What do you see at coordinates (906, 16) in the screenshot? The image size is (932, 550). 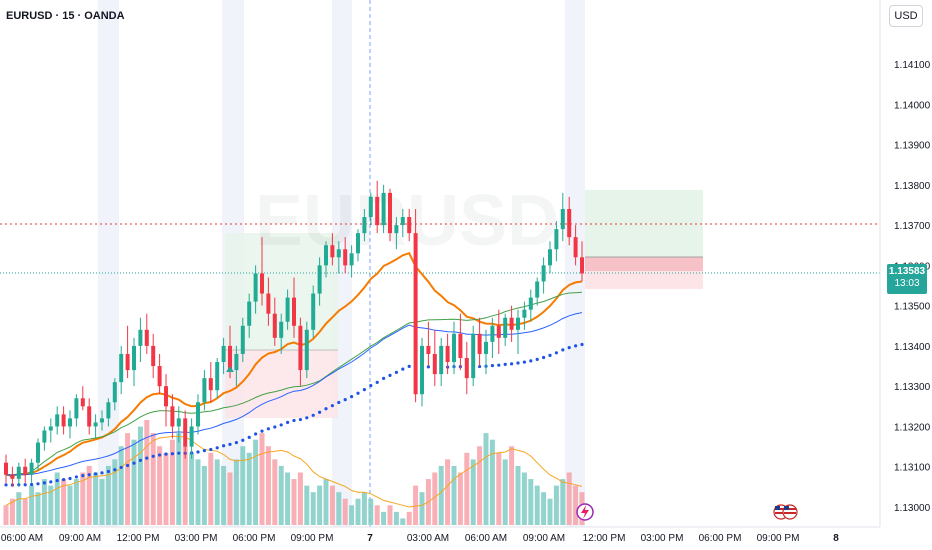 I see `currency-button: USD` at bounding box center [906, 16].